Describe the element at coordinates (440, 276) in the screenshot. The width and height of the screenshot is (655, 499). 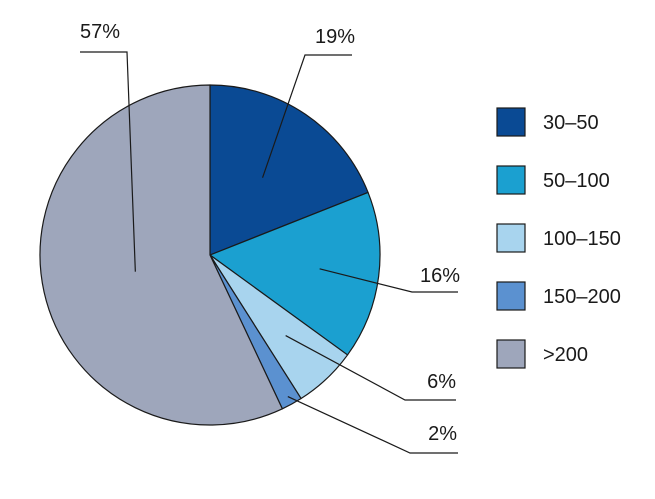
I see `data-label-2: 16%` at that location.